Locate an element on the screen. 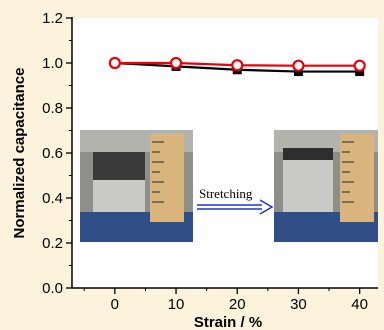  ruler-photo-before-icon is located at coordinates (136, 186).